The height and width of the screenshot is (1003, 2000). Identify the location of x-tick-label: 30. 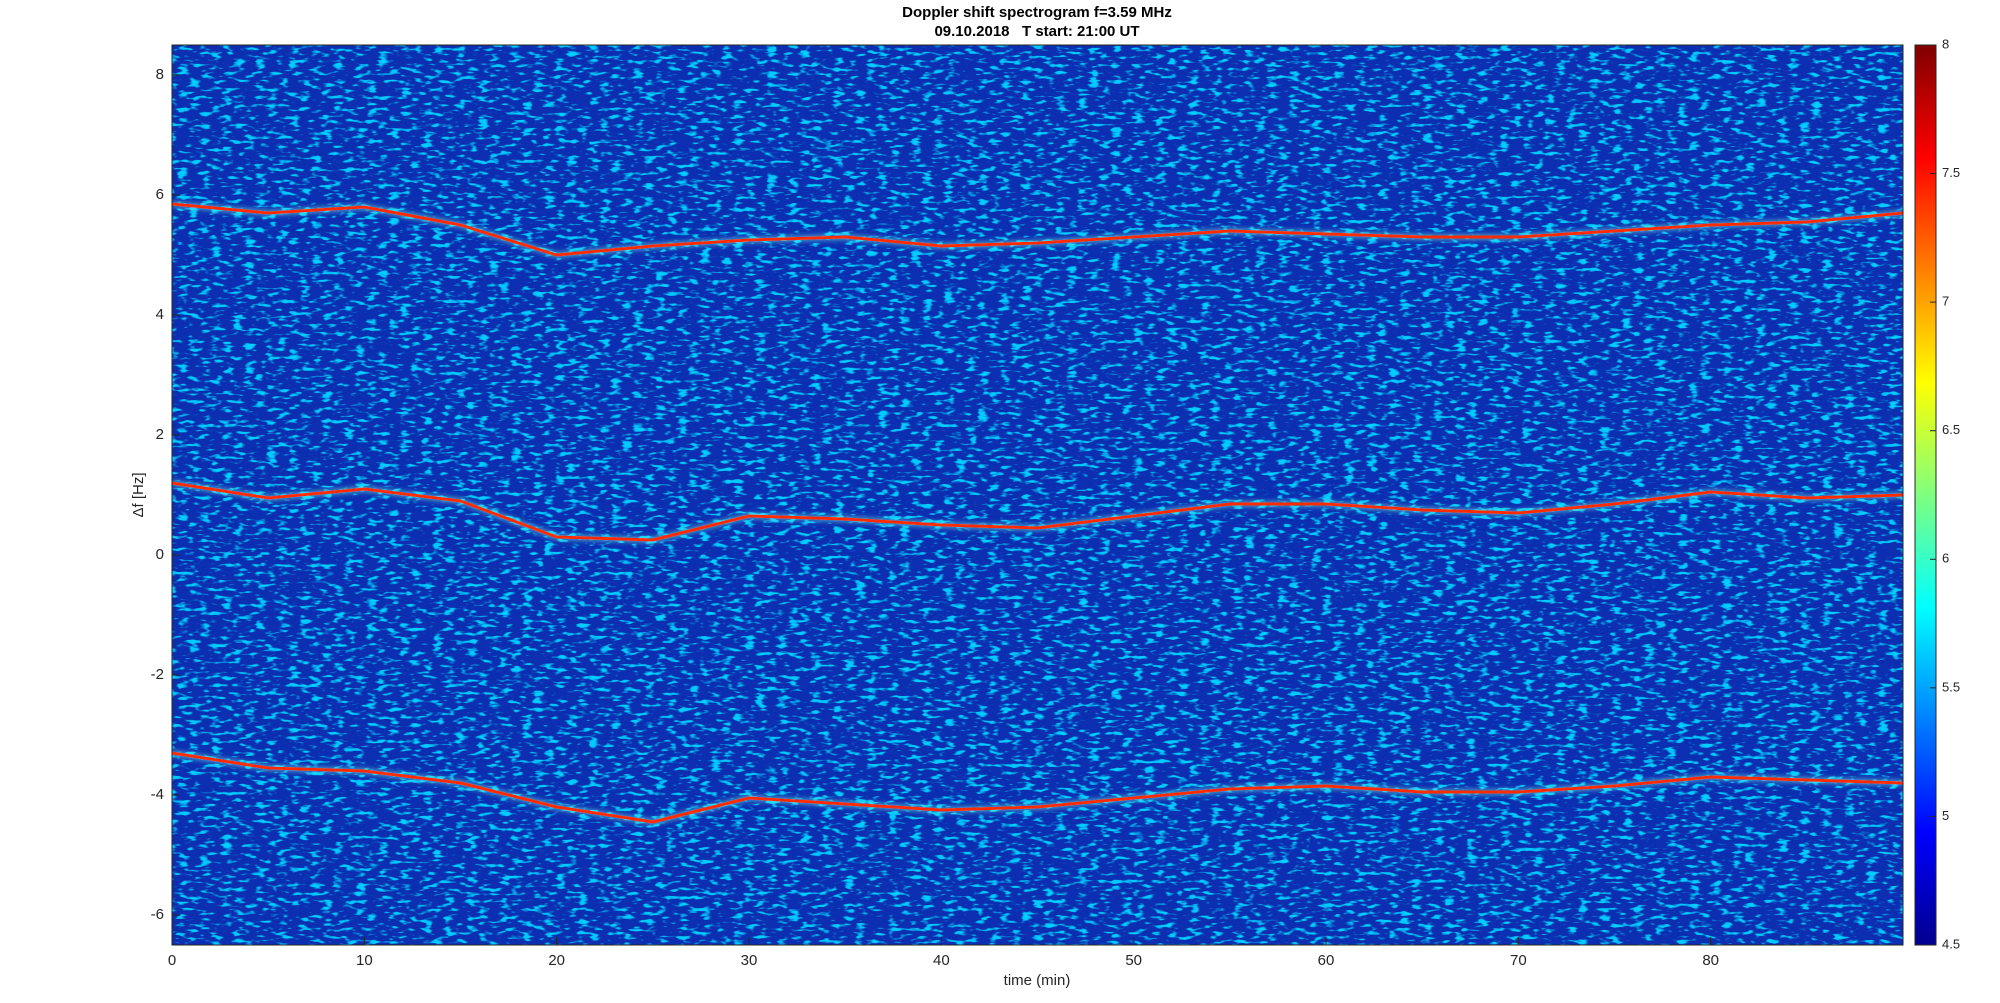
(749, 960).